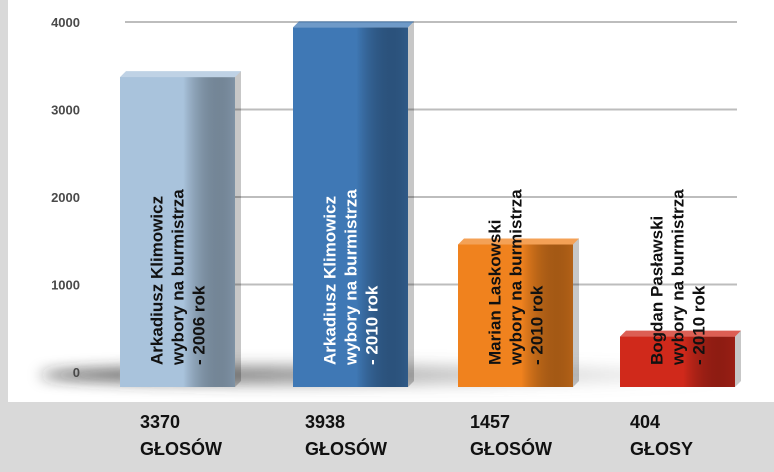 This screenshot has height=472, width=774. What do you see at coordinates (4, 236) in the screenshot?
I see `left-edge-strip` at bounding box center [4, 236].